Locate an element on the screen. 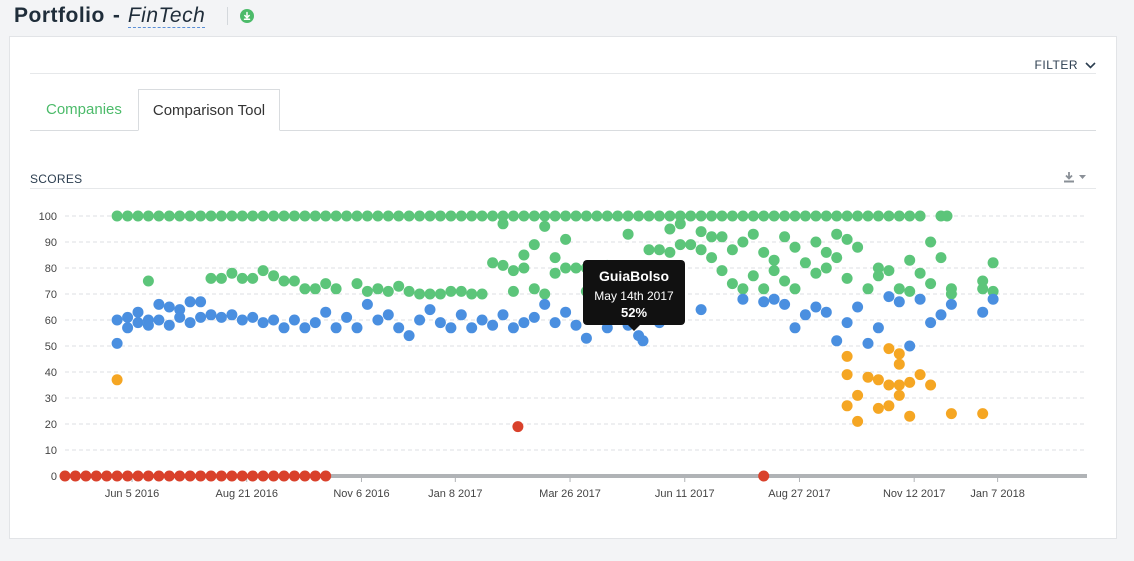 Image resolution: width=1134 pixels, height=561 pixels. tab-companies: Companies is located at coordinates (84, 109).